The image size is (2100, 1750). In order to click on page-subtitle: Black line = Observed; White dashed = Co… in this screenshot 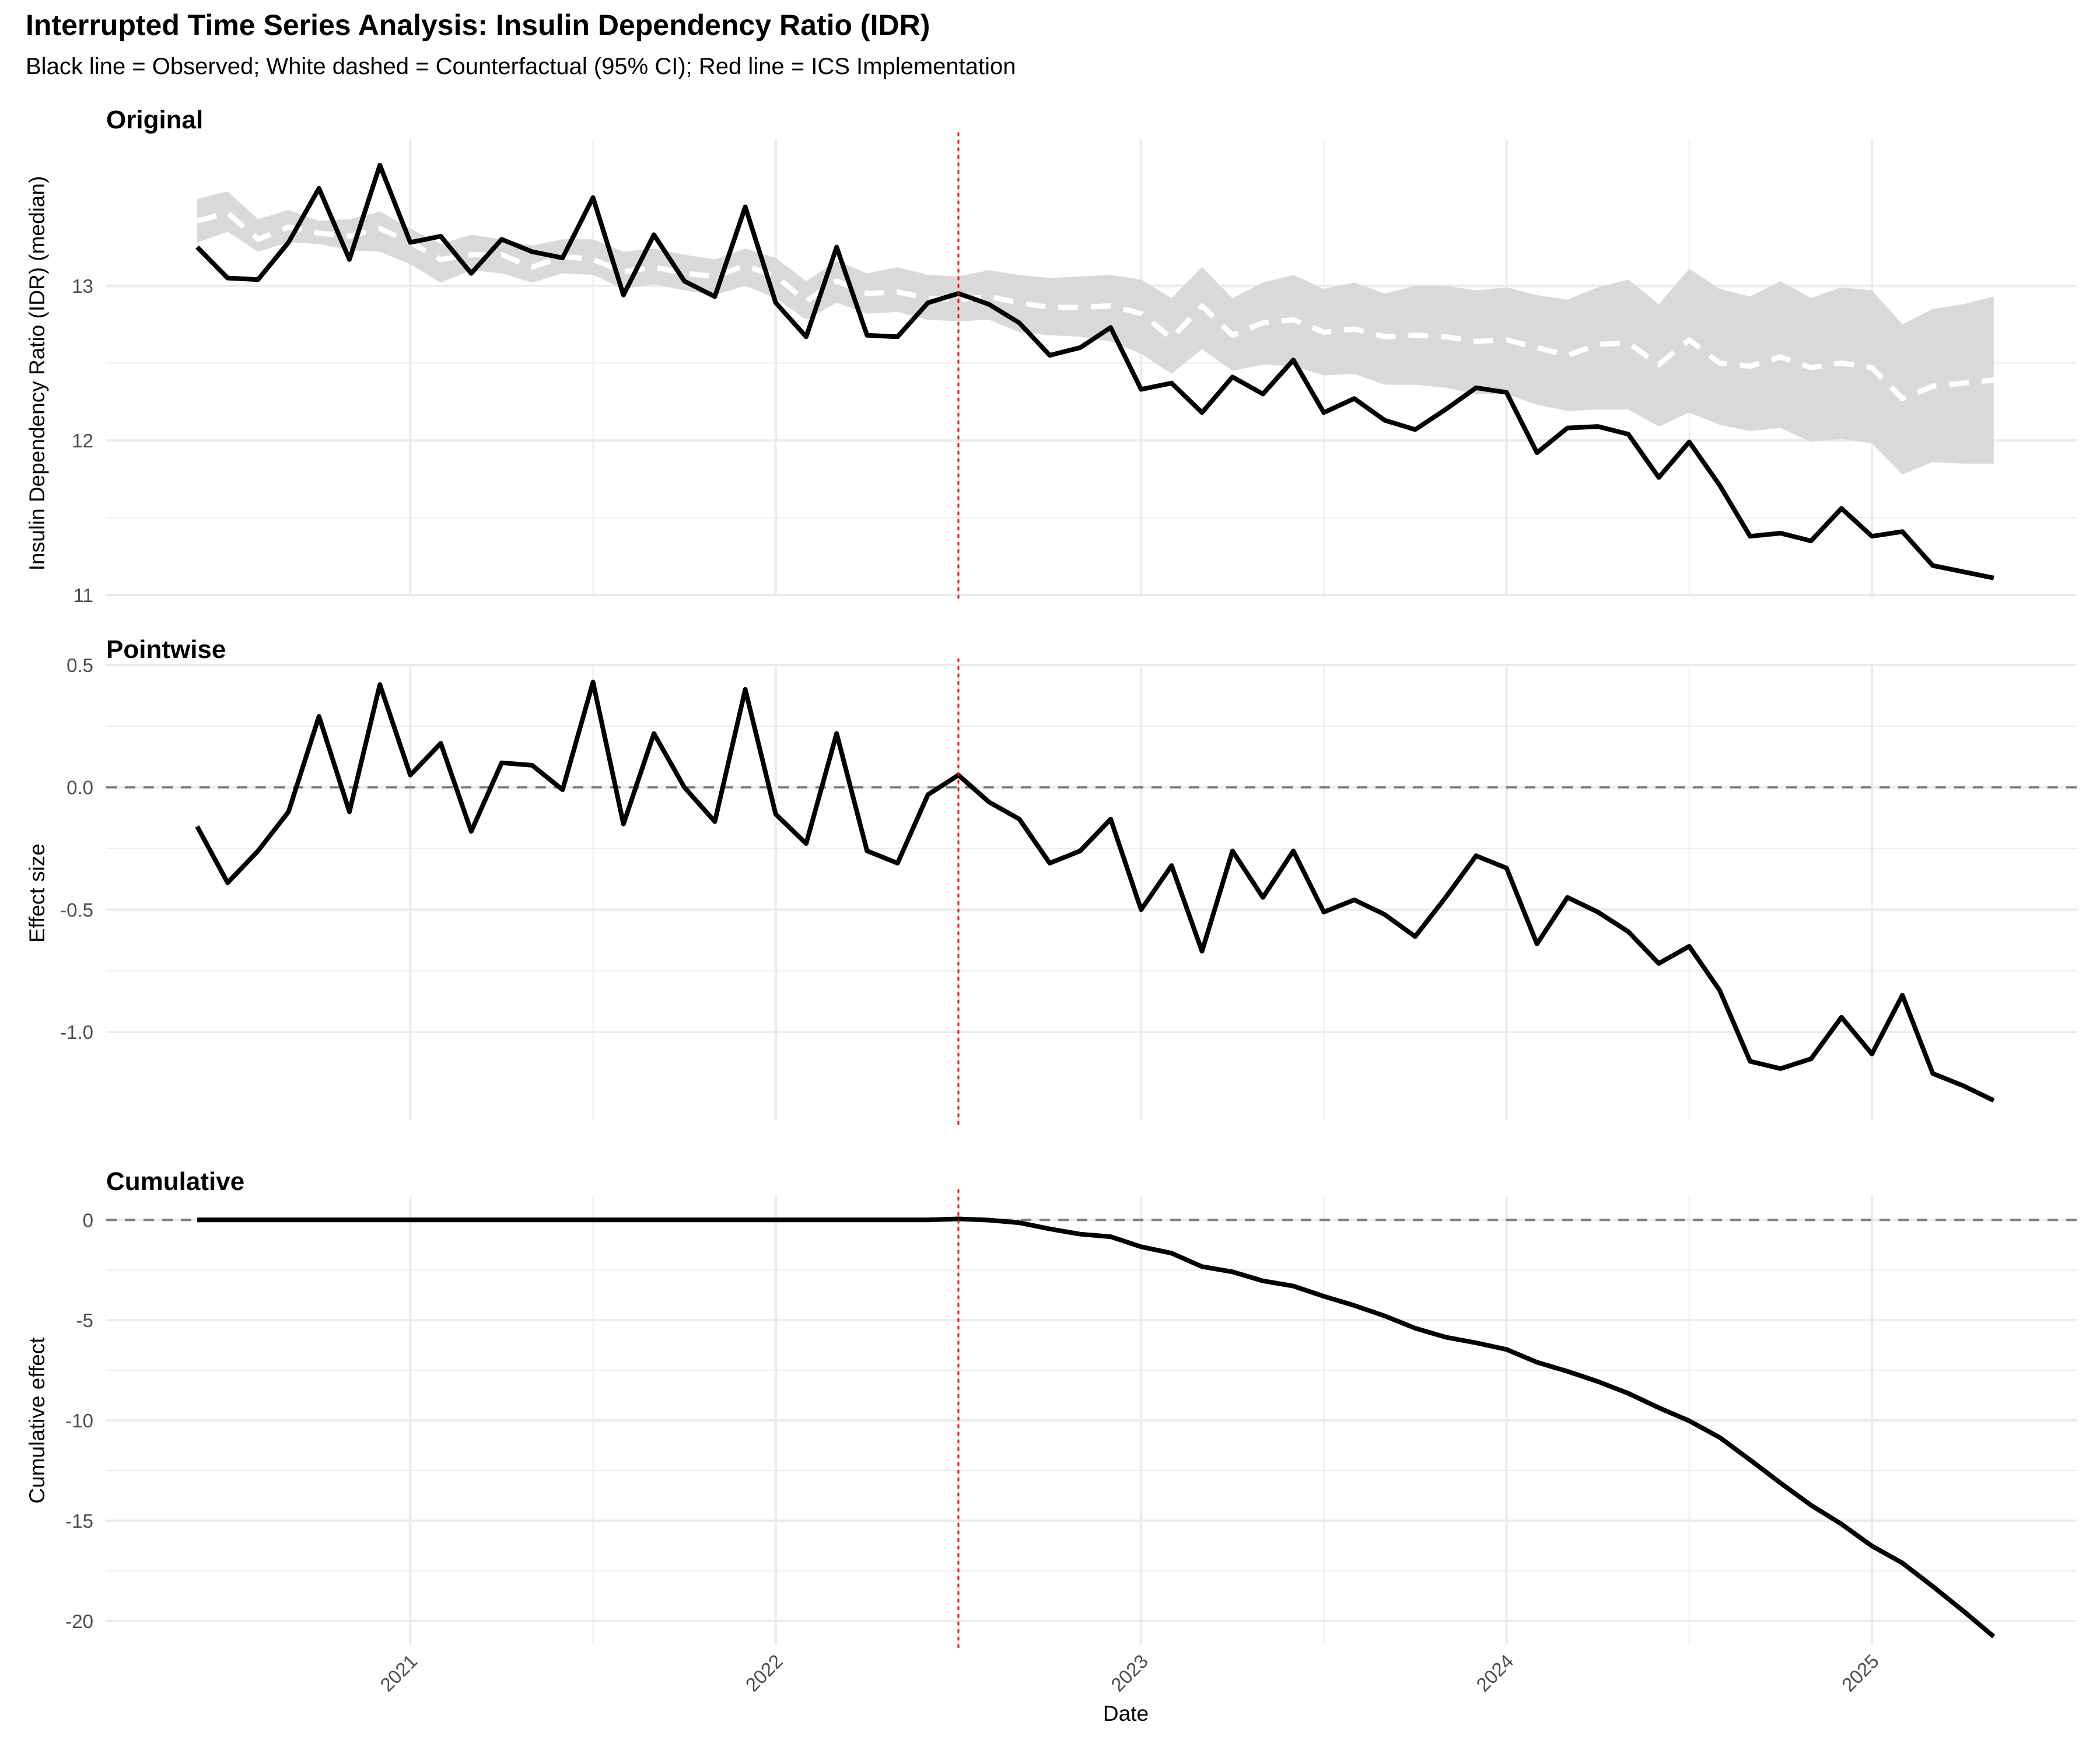, I will do `click(521, 66)`.